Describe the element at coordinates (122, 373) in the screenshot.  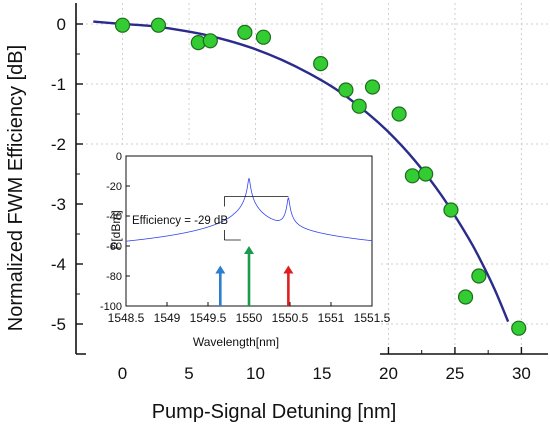
I see `main-x-tick-label: 0` at that location.